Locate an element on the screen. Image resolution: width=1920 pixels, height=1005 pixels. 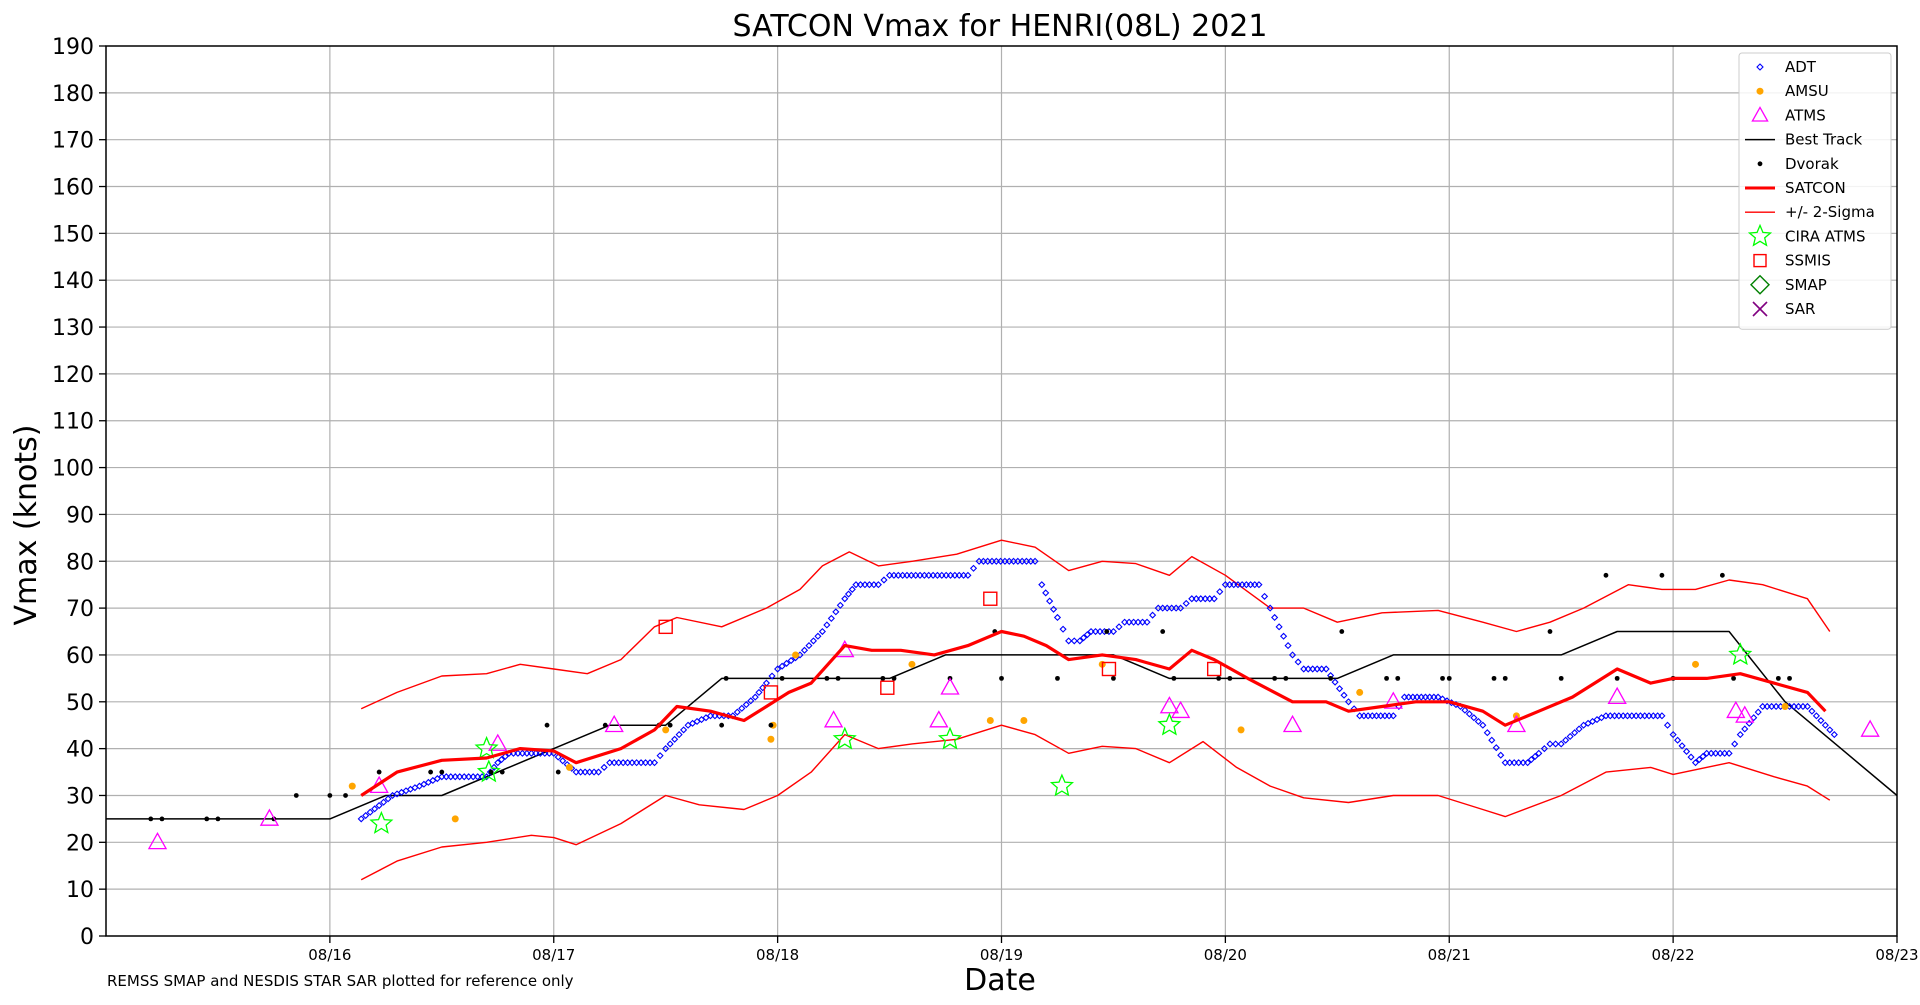
legend-entry-ssmis: SSMIS is located at coordinates (1792, 261).